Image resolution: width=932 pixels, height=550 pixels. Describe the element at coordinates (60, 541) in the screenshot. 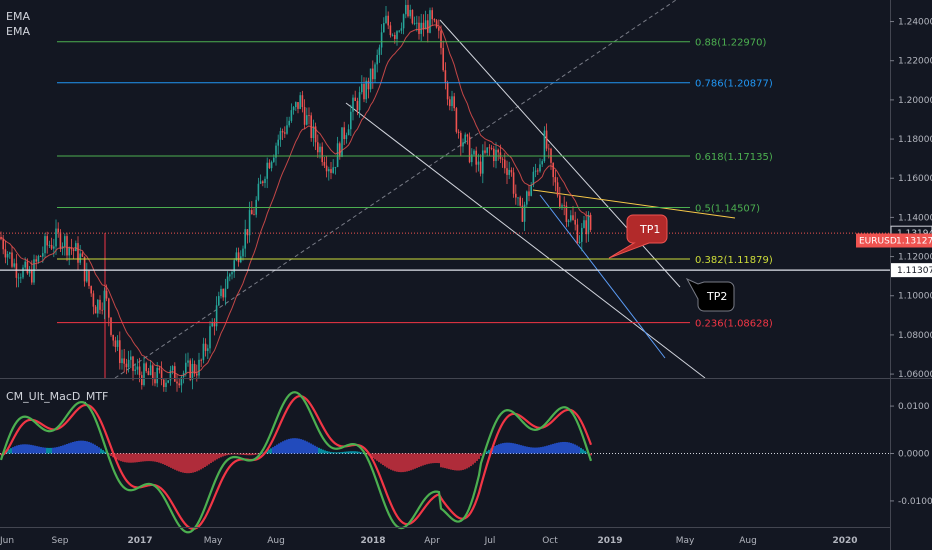

I see `x-tick-label: Sep` at that location.